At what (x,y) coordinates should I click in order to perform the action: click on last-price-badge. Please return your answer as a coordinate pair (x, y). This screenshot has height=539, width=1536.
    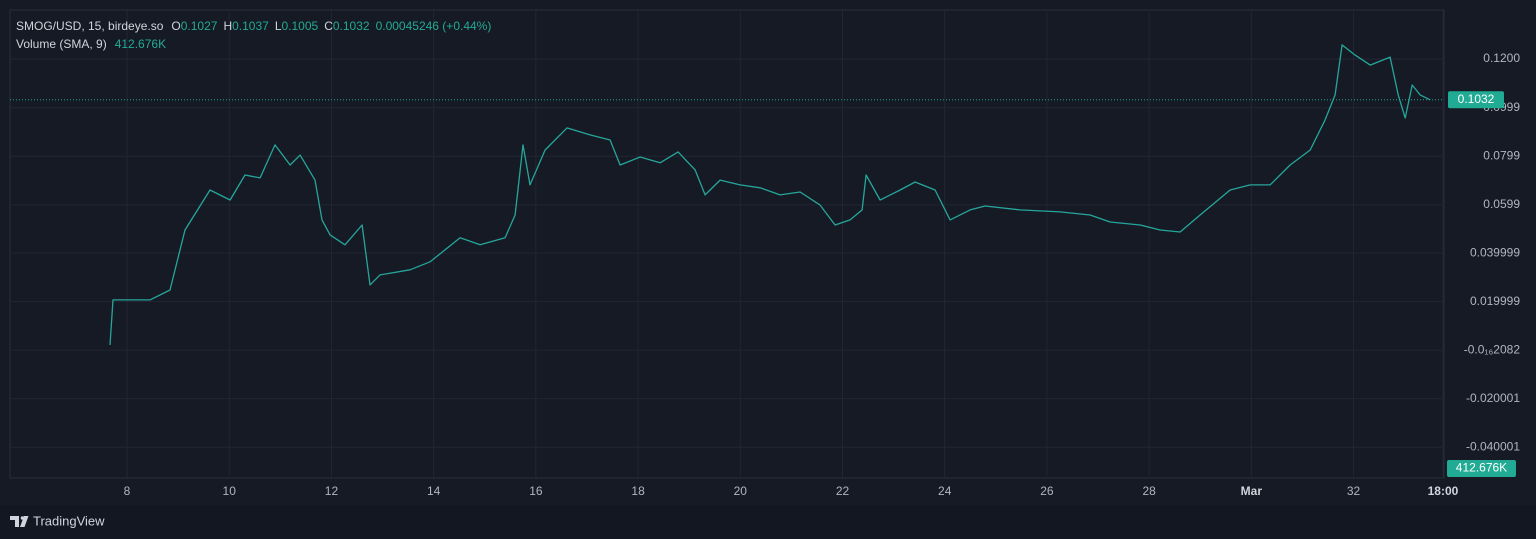
    Looking at the image, I should click on (1476, 100).